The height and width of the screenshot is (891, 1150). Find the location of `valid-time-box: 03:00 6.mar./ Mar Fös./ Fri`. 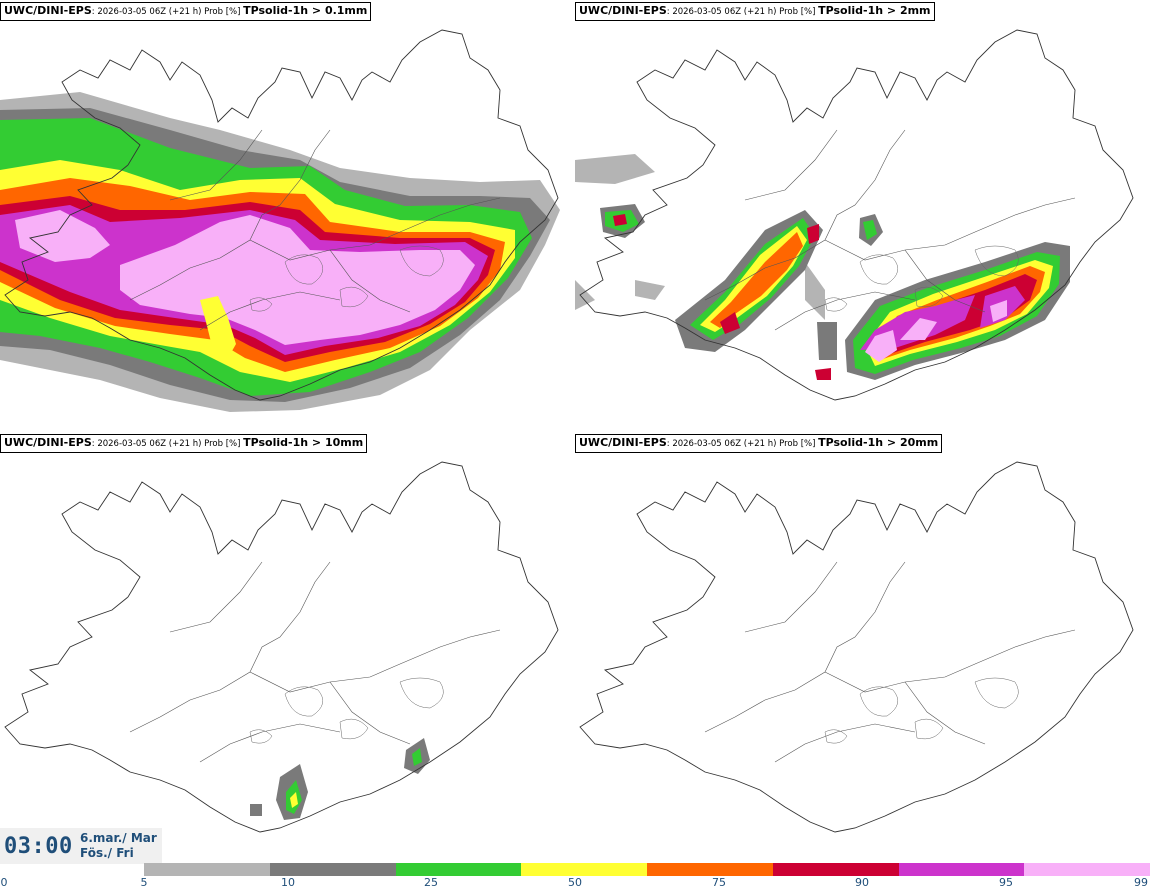

valid-time-box: 03:00 6.mar./ Mar Fös./ Fri is located at coordinates (81, 846).